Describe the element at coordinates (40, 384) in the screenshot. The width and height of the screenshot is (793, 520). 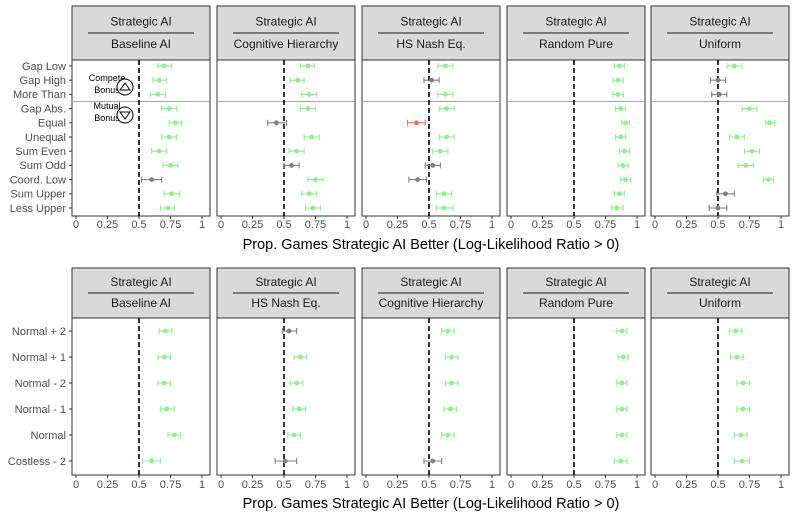
I see `y-tick-label: Normal - 2` at that location.